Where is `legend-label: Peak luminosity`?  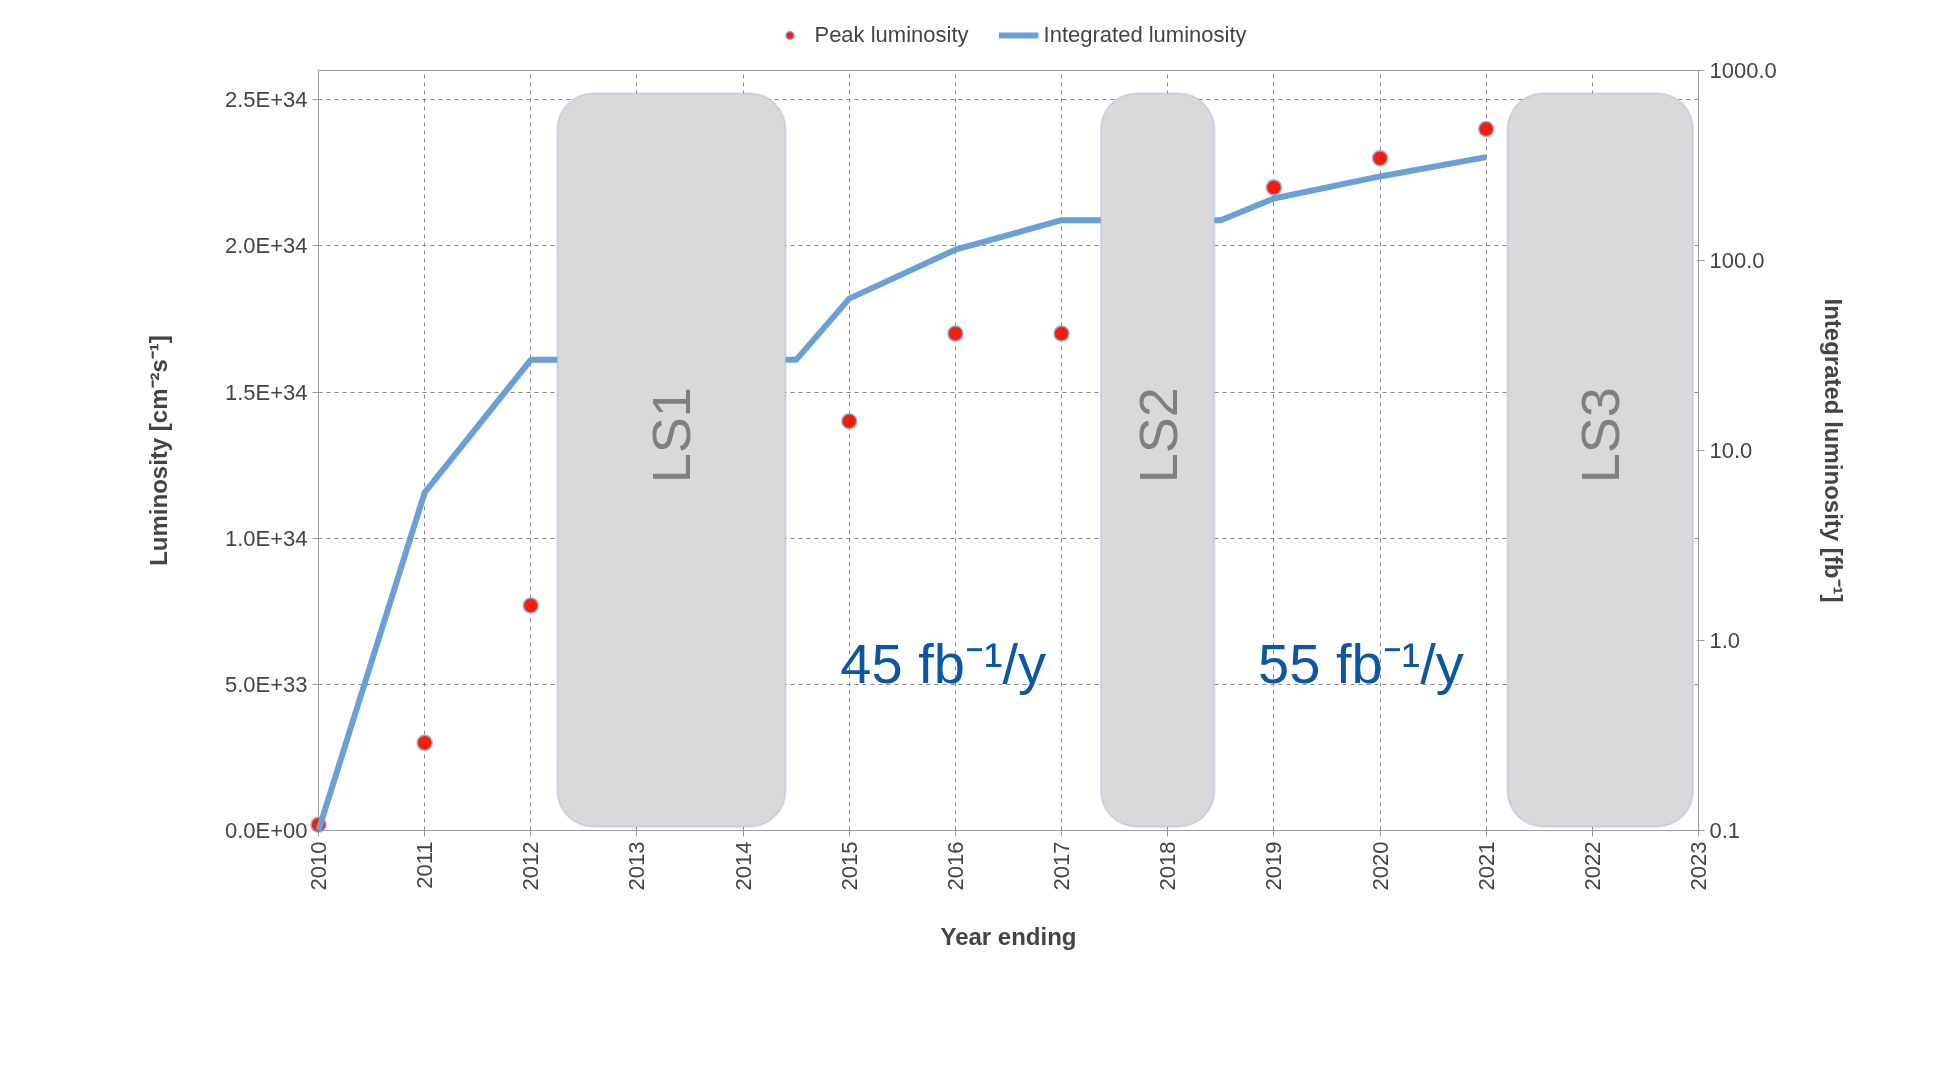
legend-label: Peak luminosity is located at coordinates (891, 35).